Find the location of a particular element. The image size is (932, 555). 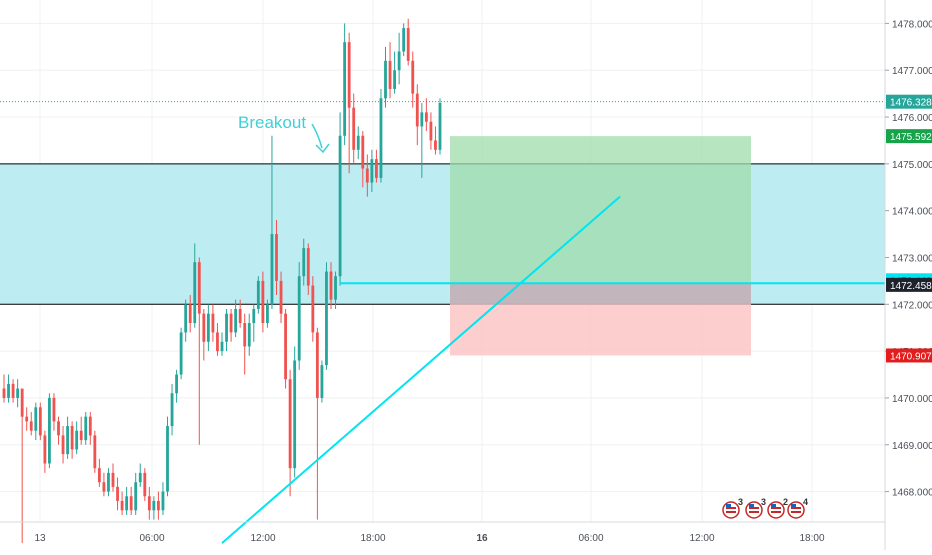

breakout-arrow-shaft is located at coordinates (317, 136).